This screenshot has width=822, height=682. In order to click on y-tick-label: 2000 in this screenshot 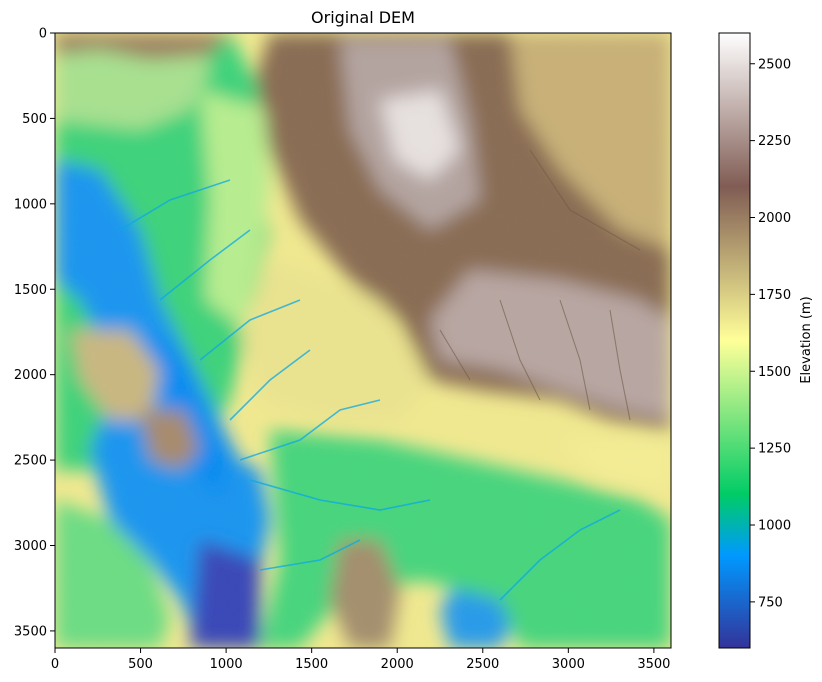, I will do `click(30, 375)`.